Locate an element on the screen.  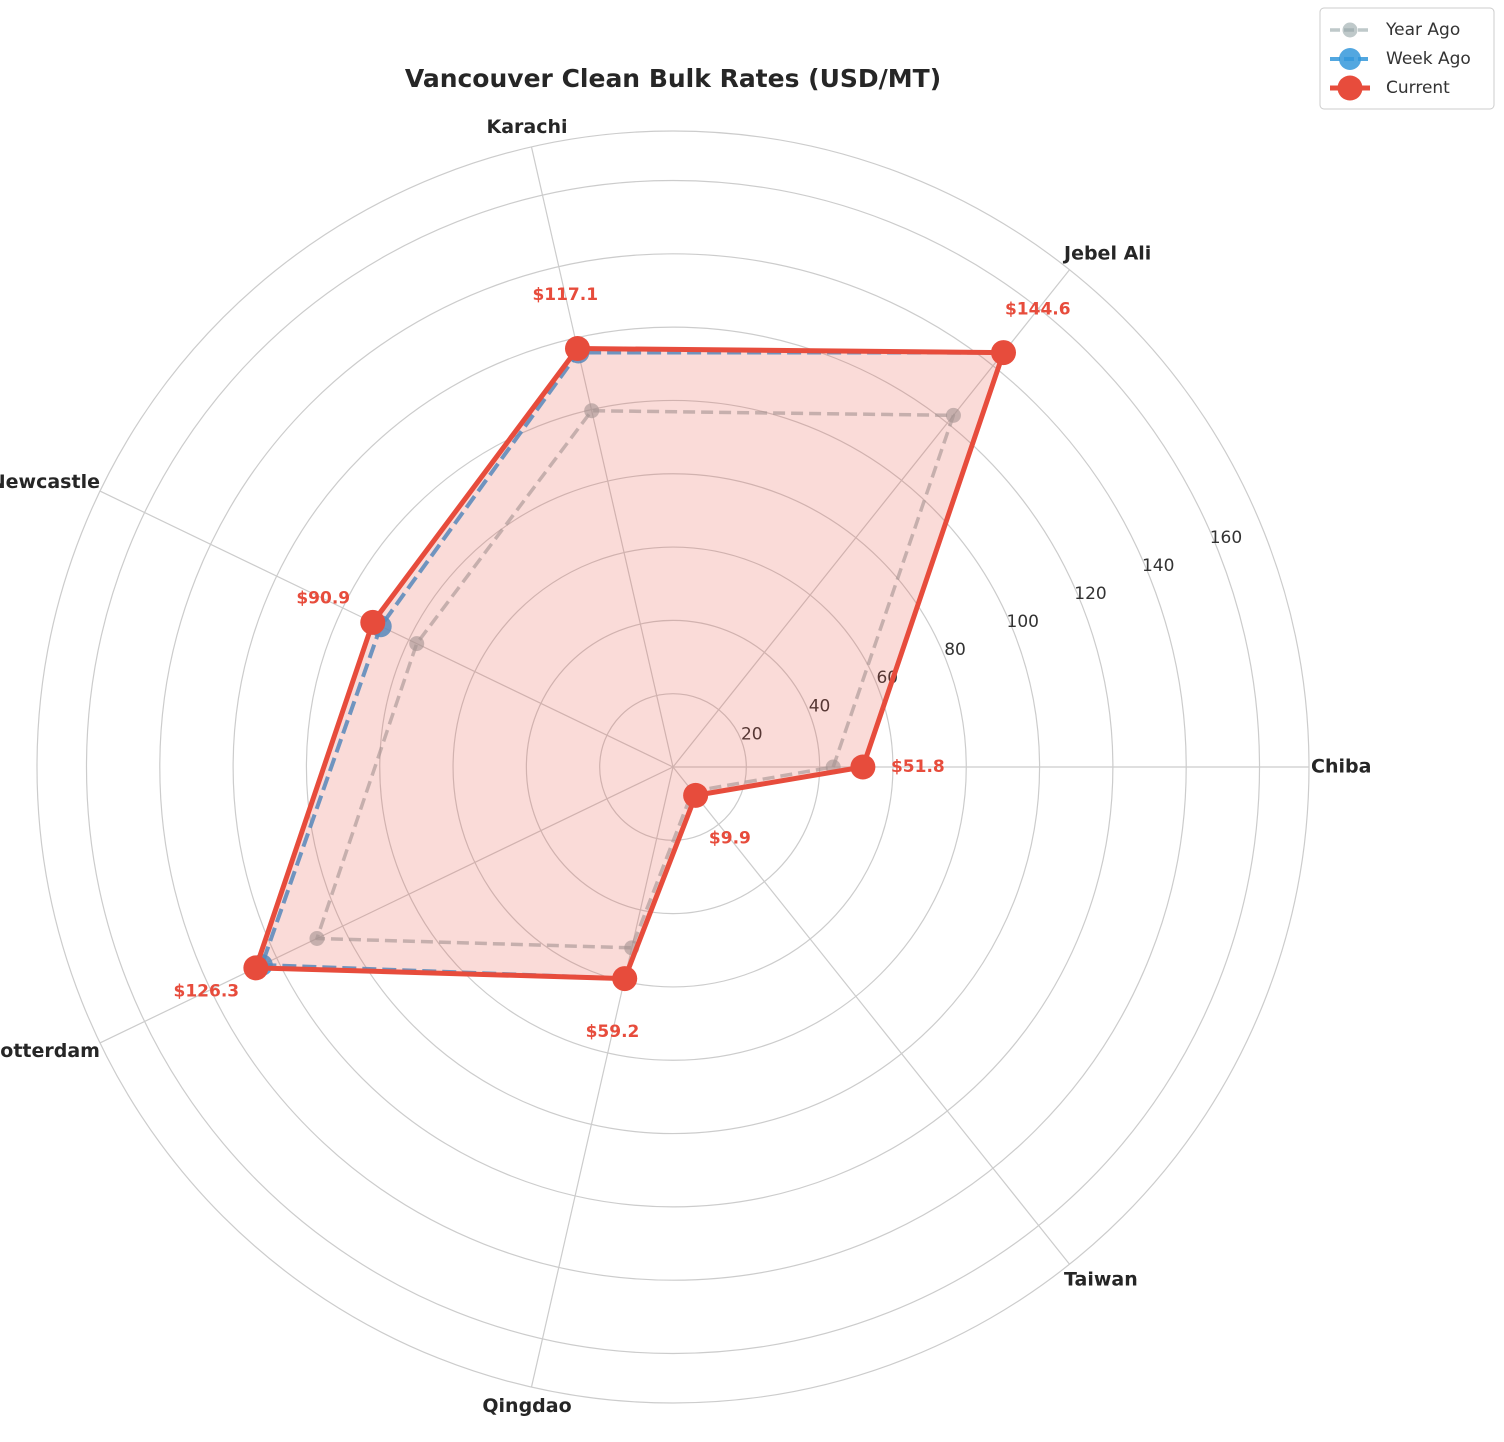
category-label: Rotterdam is located at coordinates (50, 1051).